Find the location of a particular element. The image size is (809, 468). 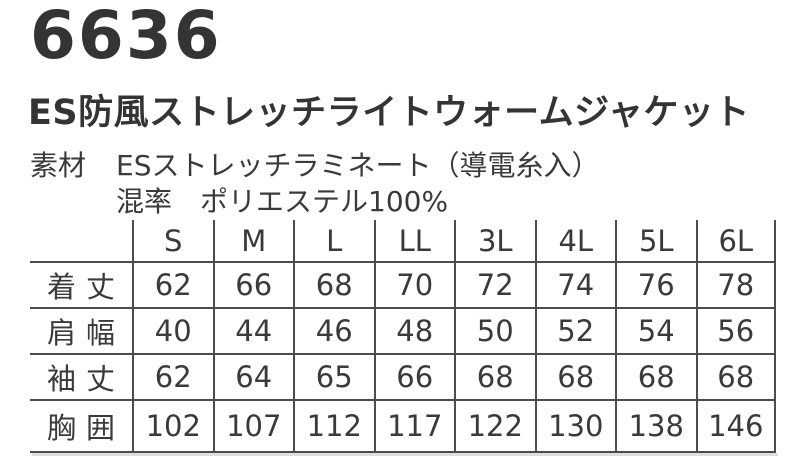

table-bottom-shadow is located at coordinates (405, 454).